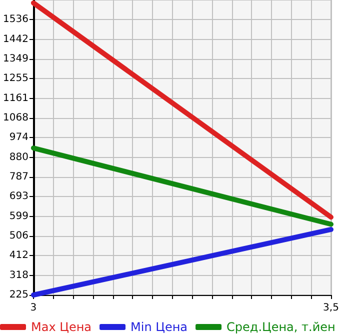 The image size is (345, 335). Describe the element at coordinates (18, 216) in the screenshot. I see `y-tick-label: 599` at that location.